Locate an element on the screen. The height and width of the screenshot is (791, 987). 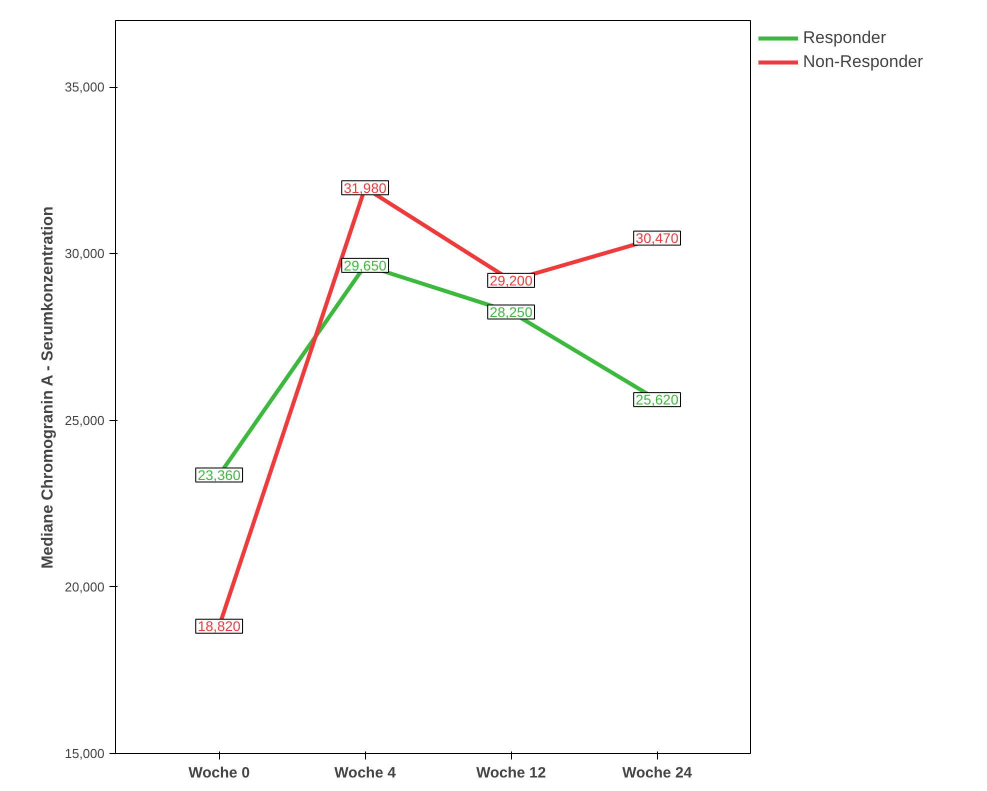
x-tick-label: Woche 4 is located at coordinates (365, 773).